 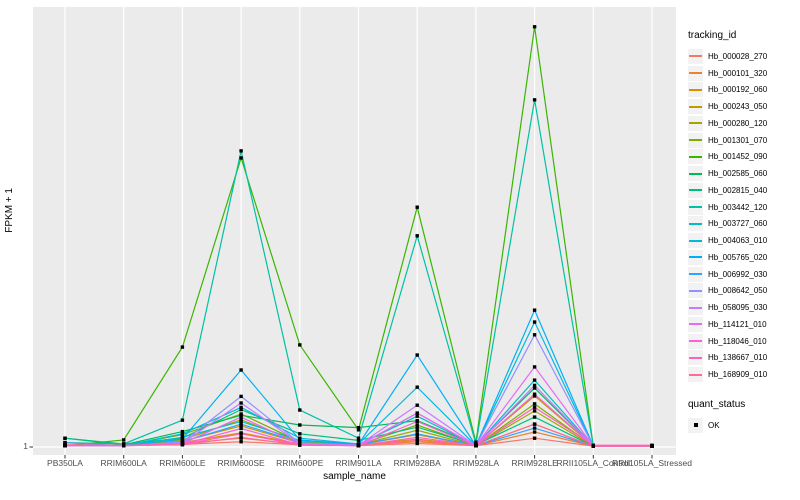 I want to click on legend-entry: Hb_001452_090, so click(x=743, y=157).